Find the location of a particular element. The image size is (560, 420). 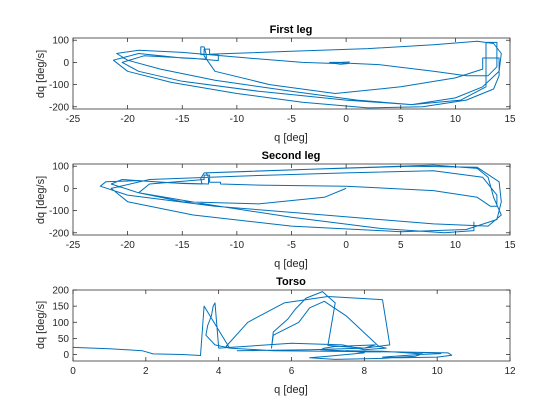

y-tick-label: 50 is located at coordinates (64, 339).